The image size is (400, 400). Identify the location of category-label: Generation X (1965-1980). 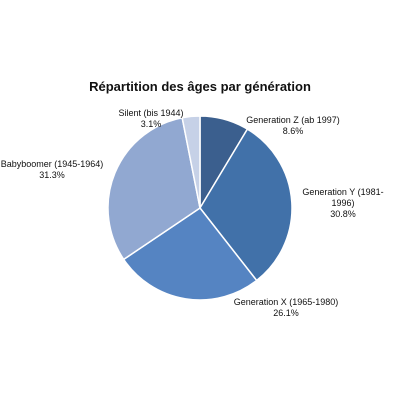
(286, 302).